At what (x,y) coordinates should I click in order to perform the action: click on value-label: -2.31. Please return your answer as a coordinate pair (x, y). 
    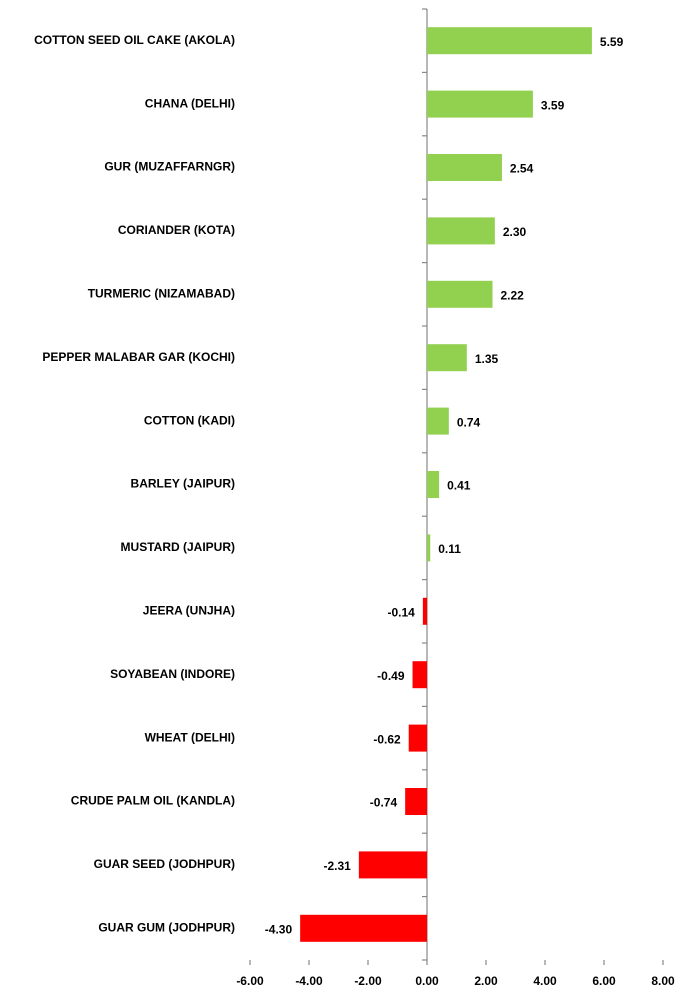
    Looking at the image, I should click on (337, 866).